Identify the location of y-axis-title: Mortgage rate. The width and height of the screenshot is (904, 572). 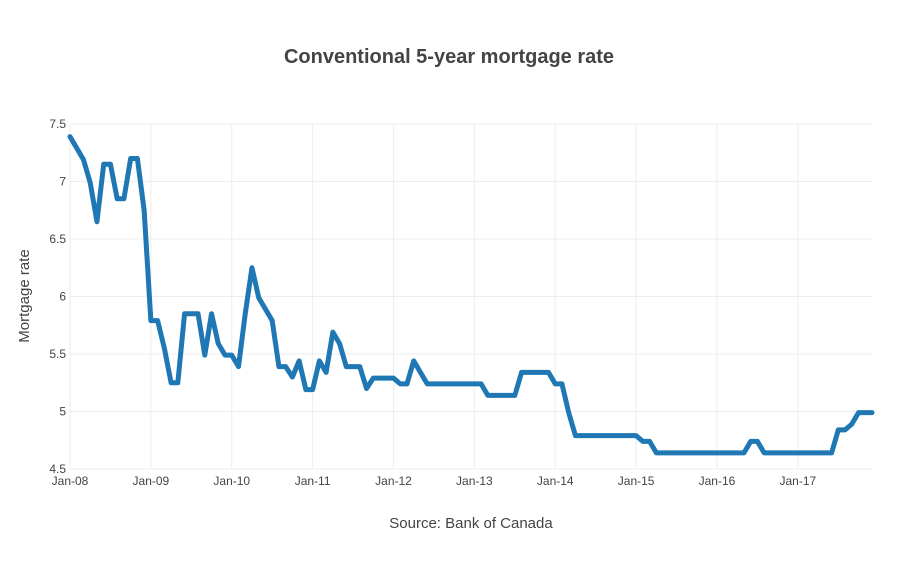
(24, 295).